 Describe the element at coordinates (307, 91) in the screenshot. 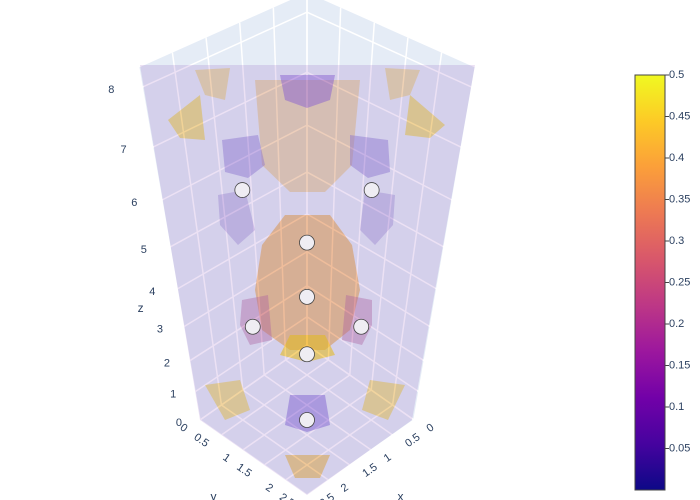

I see `blob-top-center` at that location.